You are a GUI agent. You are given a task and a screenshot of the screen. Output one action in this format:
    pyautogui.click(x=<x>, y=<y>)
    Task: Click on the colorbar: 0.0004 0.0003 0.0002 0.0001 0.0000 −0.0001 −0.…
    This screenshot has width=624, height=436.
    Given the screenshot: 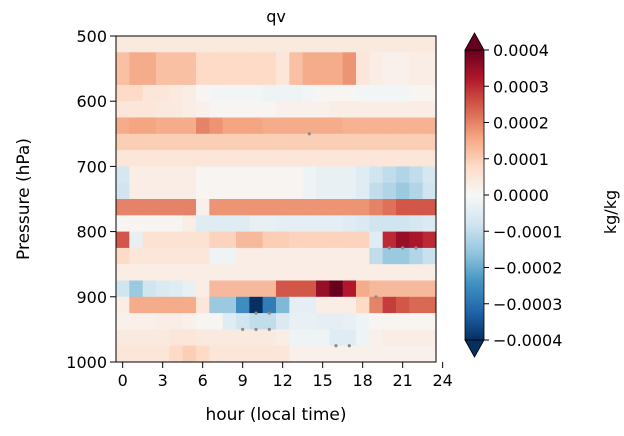 What is the action you would take?
    pyautogui.click(x=513, y=195)
    